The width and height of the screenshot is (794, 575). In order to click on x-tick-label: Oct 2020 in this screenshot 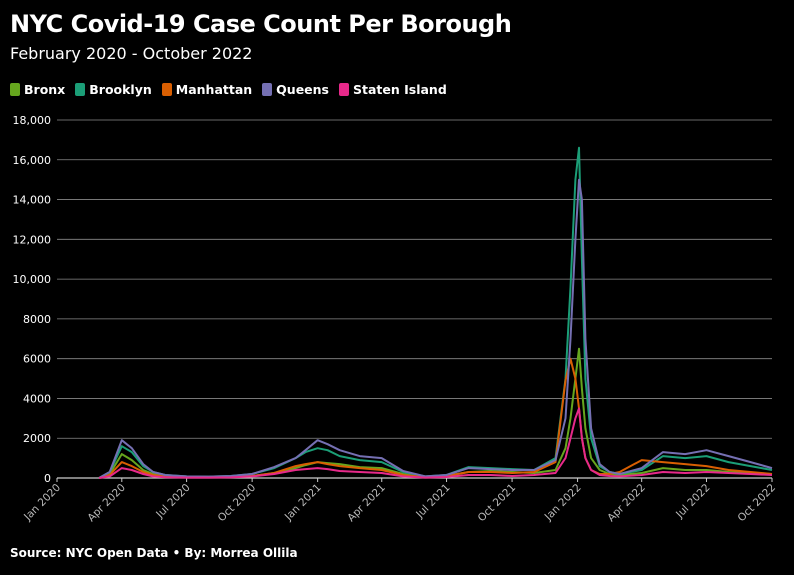, I will do `click(237, 503)`.